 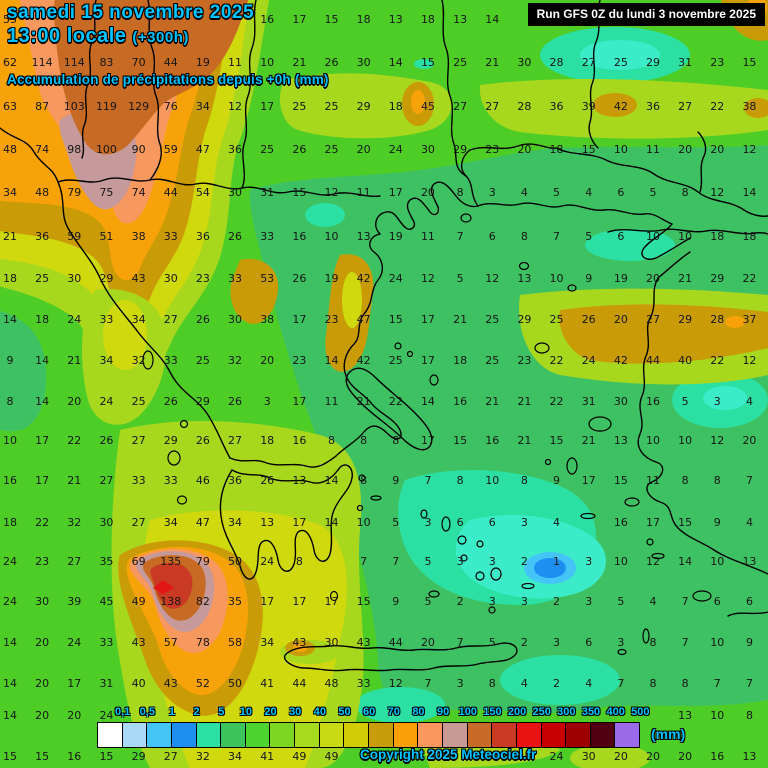 What do you see at coordinates (163, 587) in the screenshot?
I see `precip-maximum-core` at bounding box center [163, 587].